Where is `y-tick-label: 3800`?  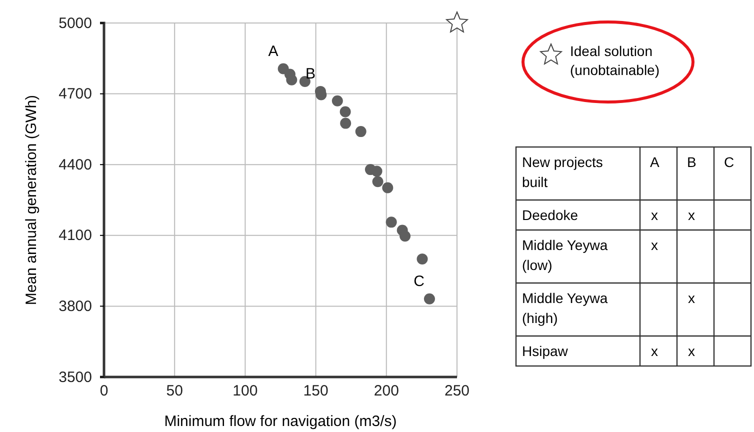 y-tick-label: 3800 is located at coordinates (75, 306).